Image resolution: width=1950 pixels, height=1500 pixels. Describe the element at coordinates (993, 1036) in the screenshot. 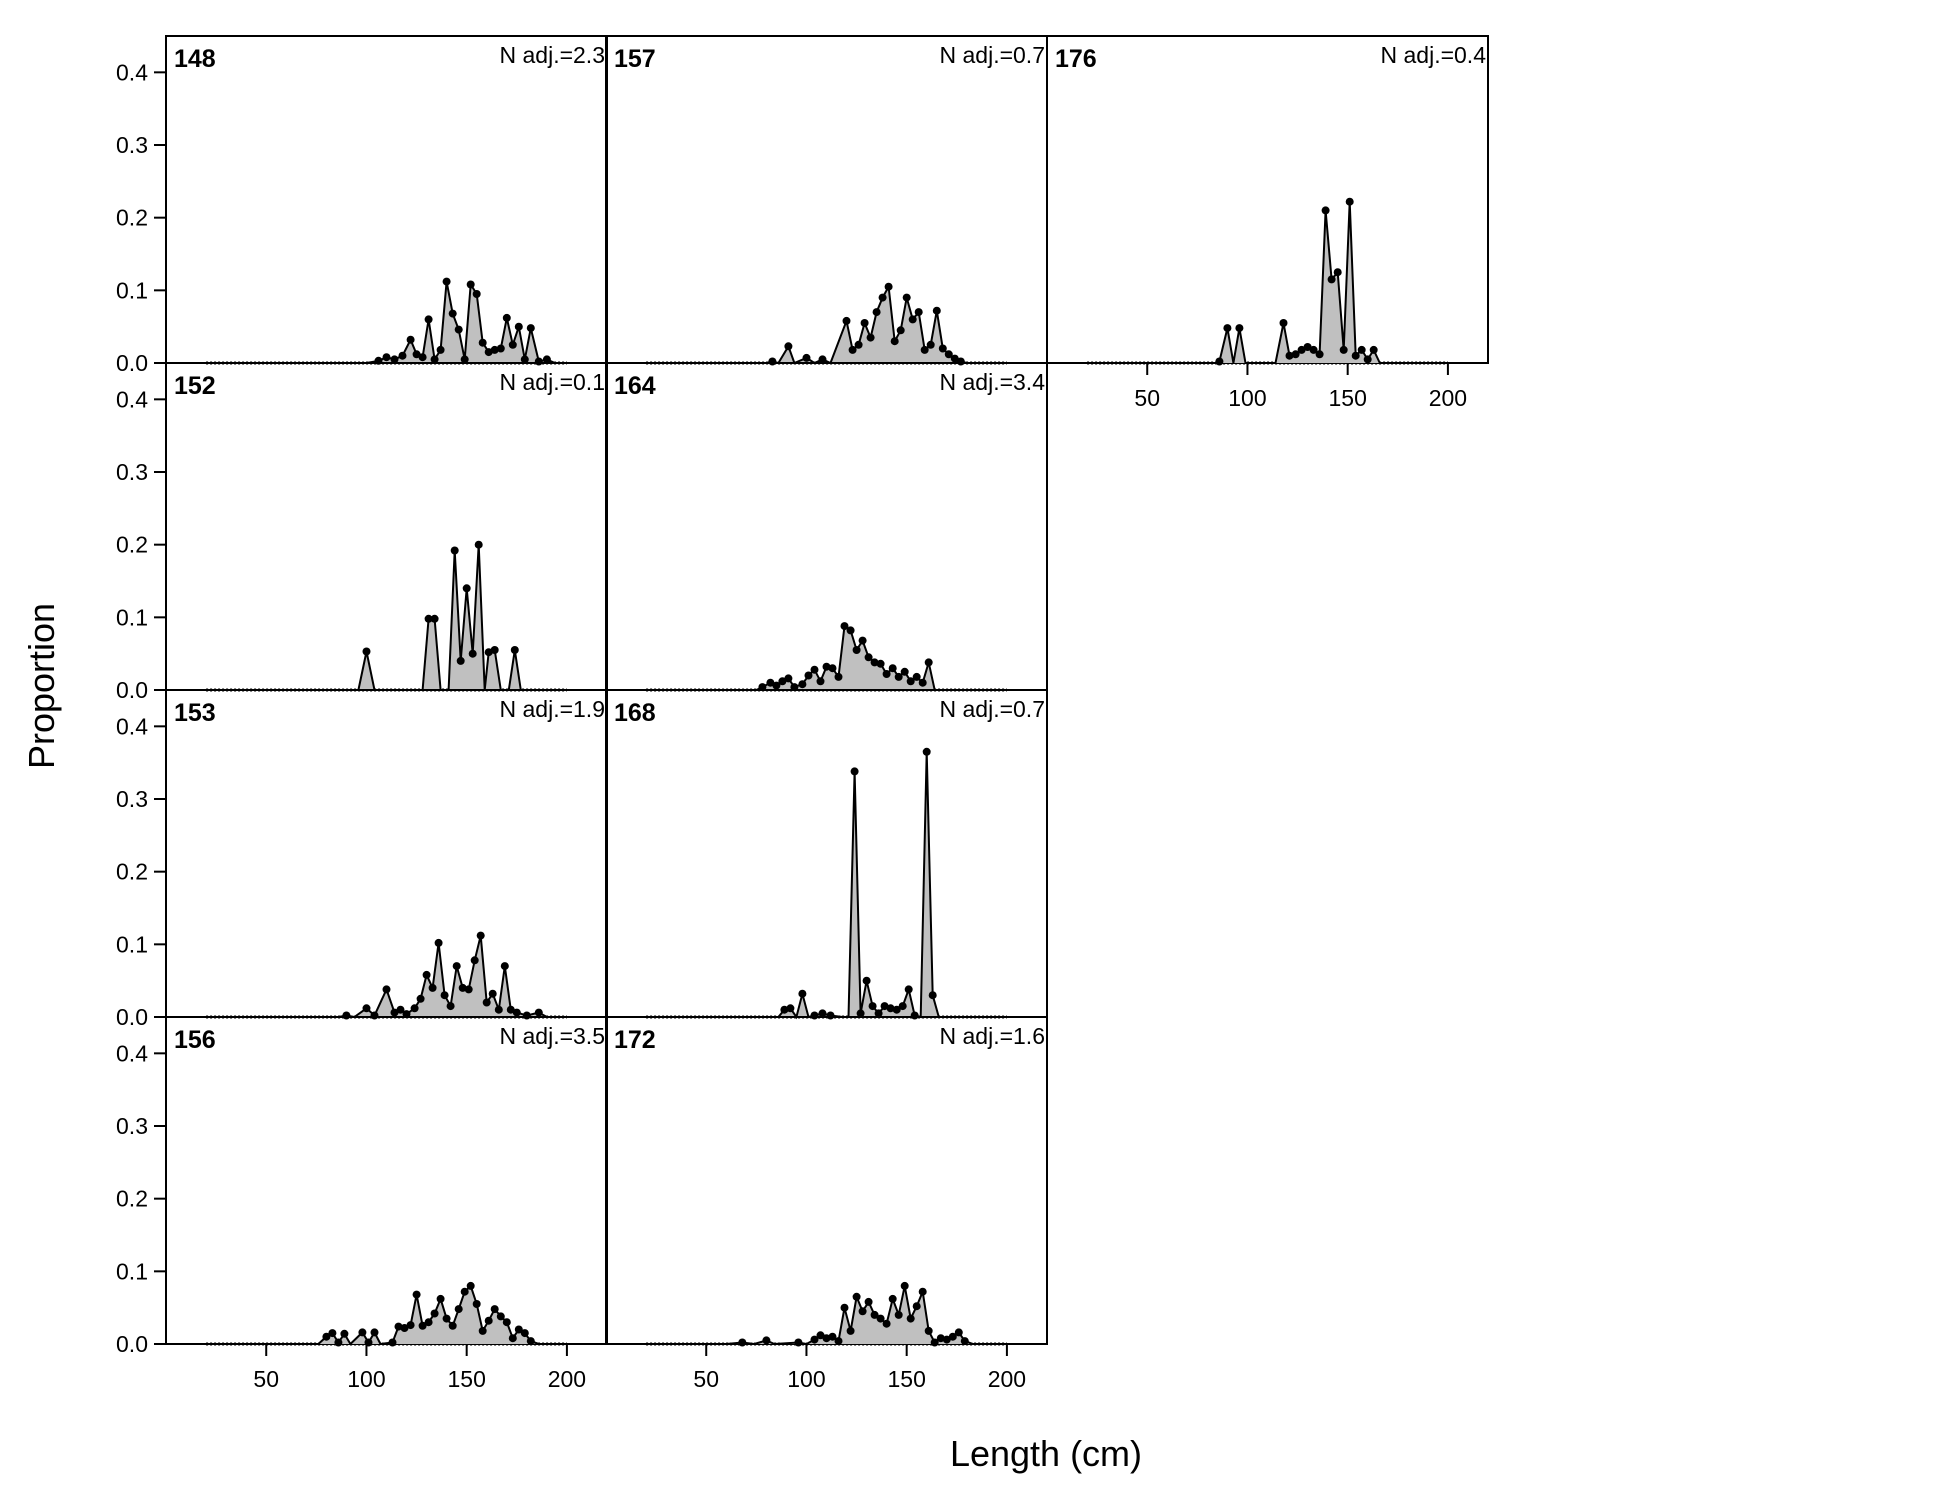

I see `n-adj-label: N adj.=1.6` at that location.